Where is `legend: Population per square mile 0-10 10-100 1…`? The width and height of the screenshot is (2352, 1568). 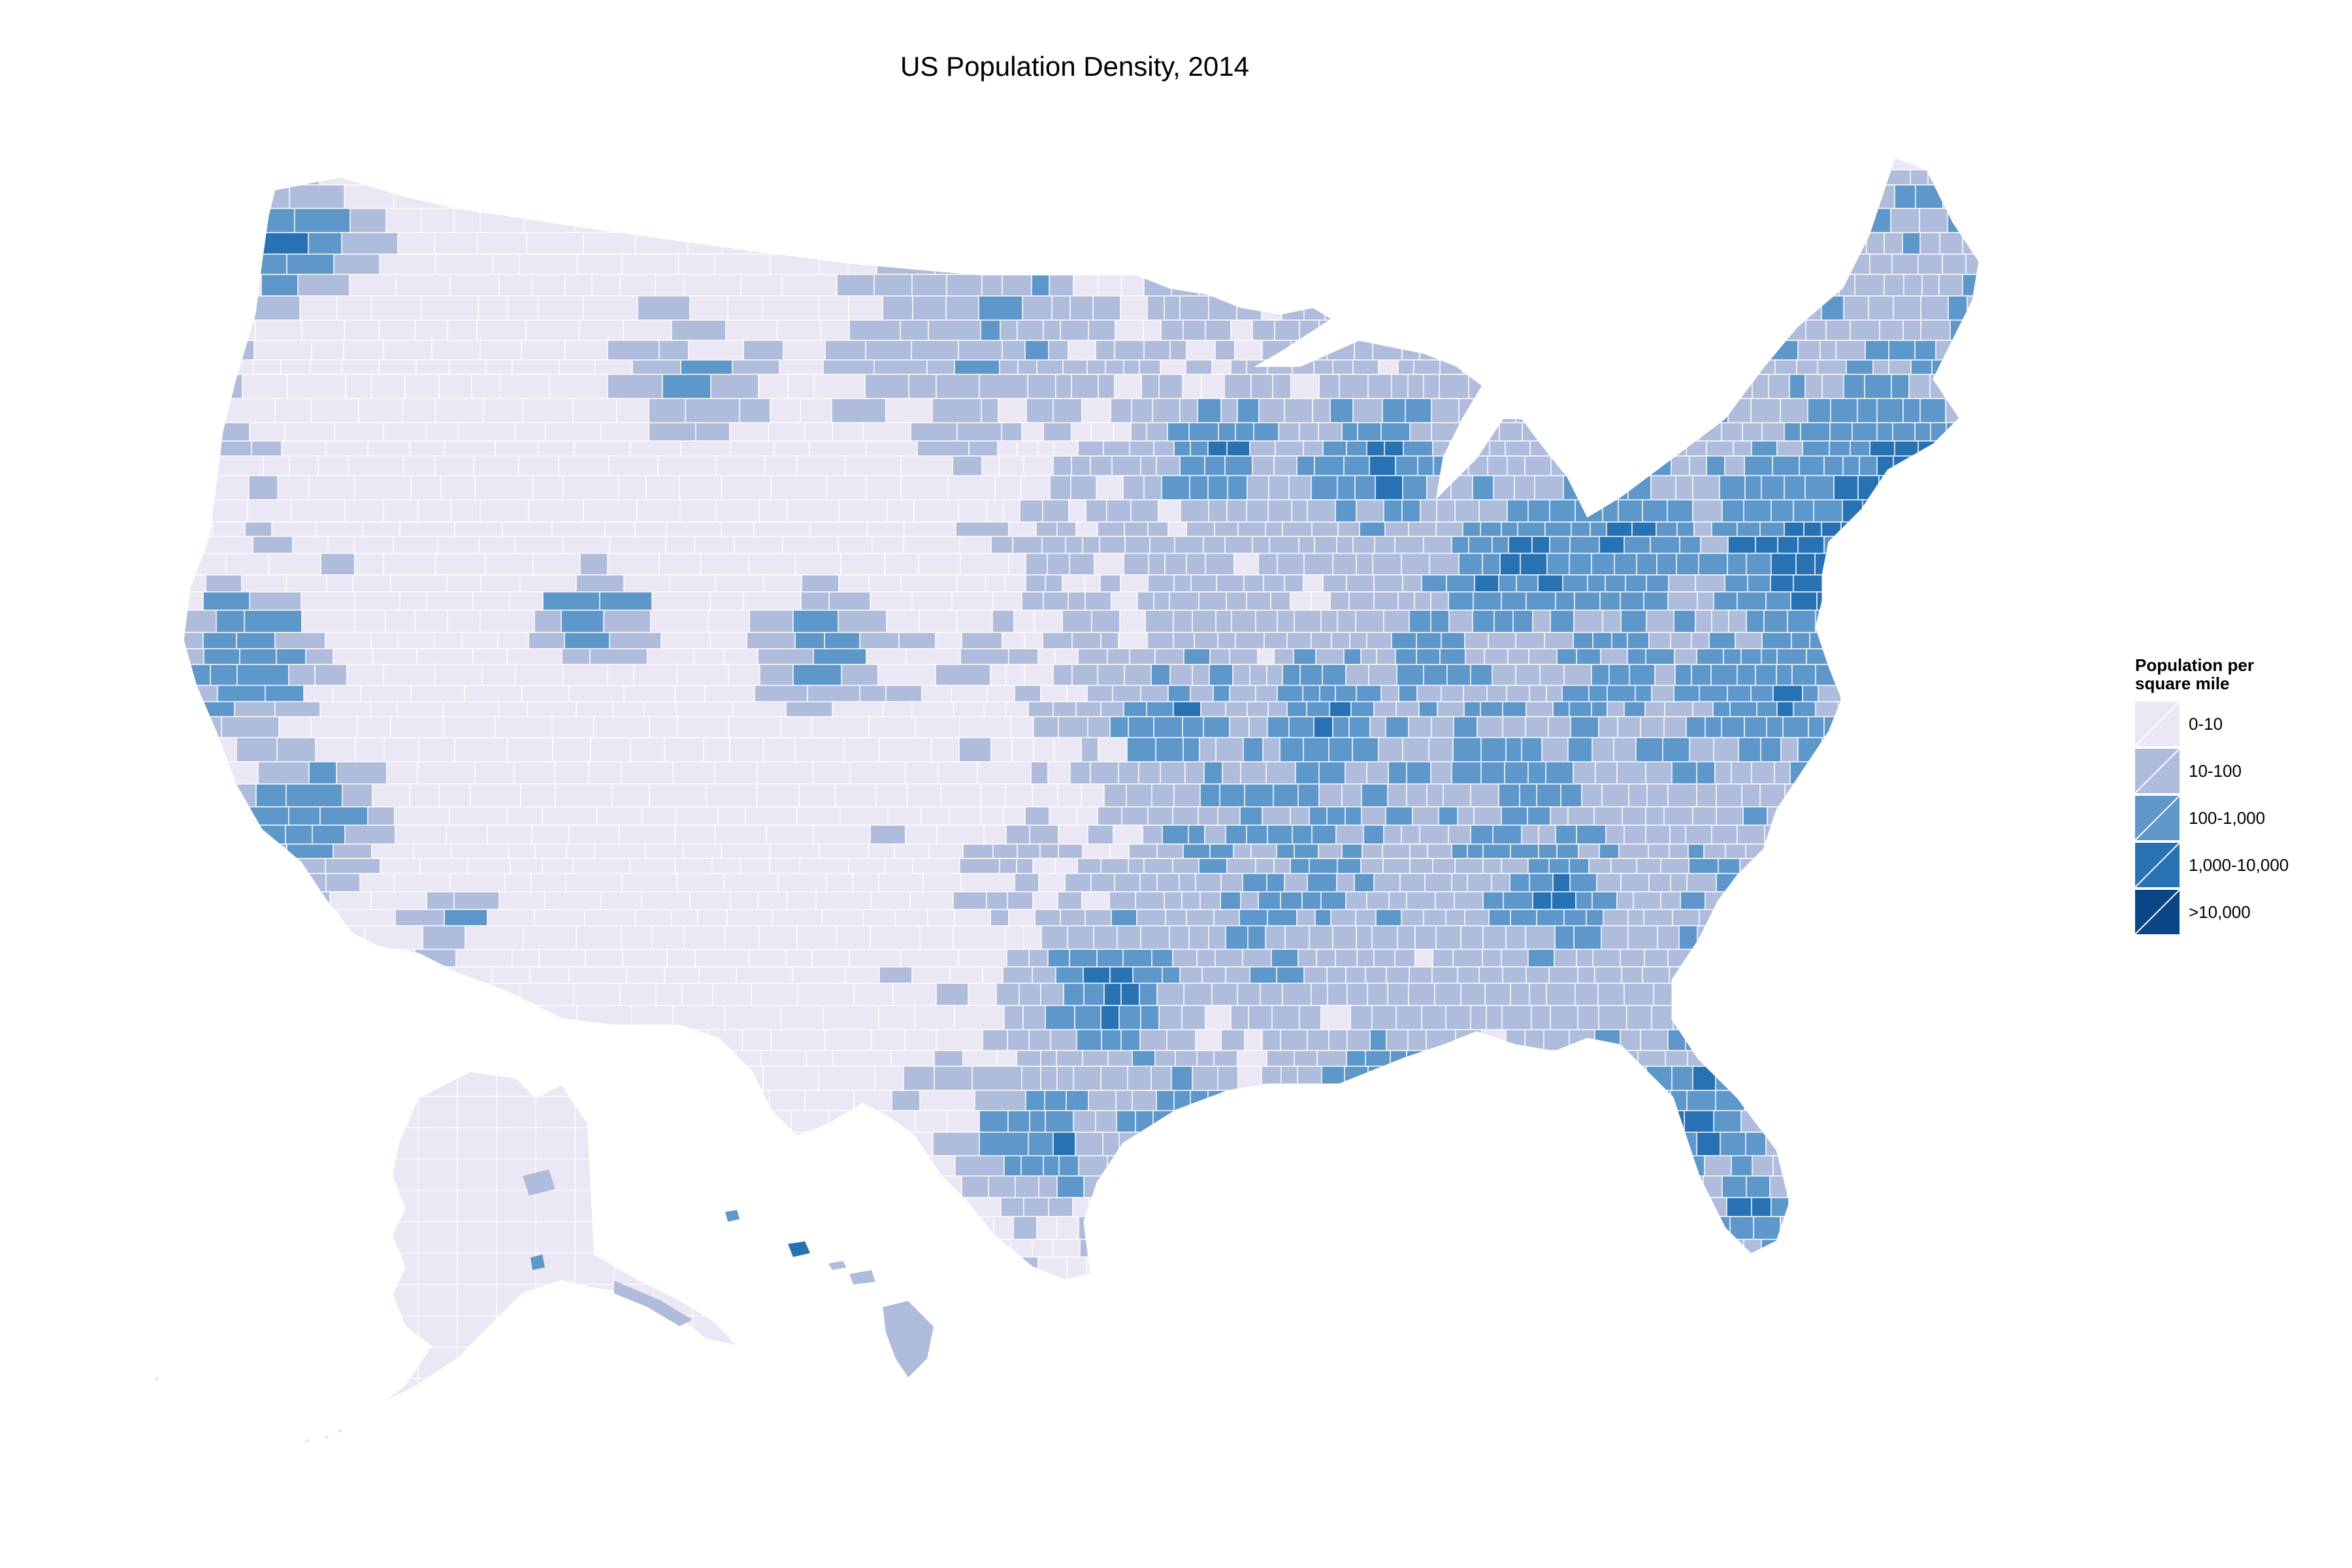 legend: Population per square mile 0-10 10-100 1… is located at coordinates (2233, 796).